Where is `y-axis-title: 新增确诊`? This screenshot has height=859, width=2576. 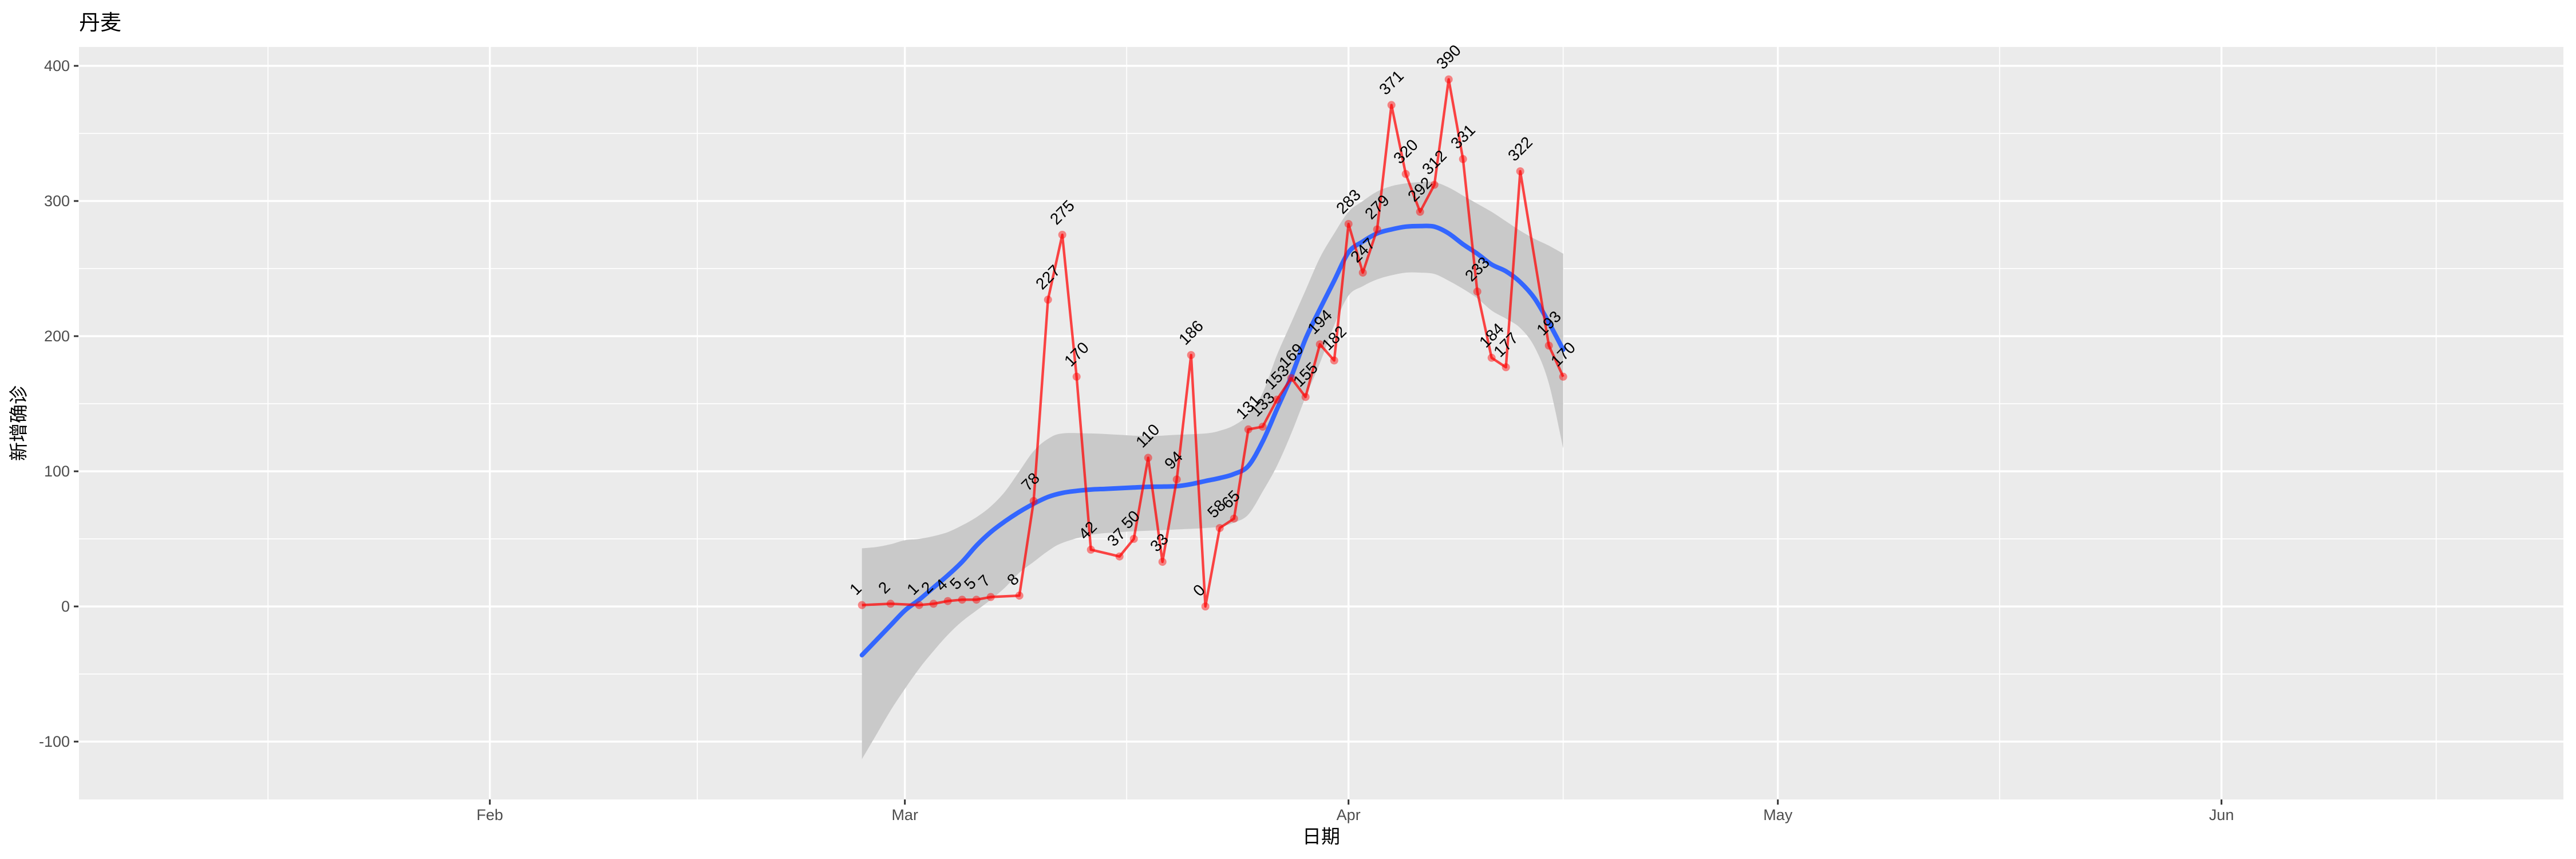 y-axis-title: 新增确诊 is located at coordinates (18, 423).